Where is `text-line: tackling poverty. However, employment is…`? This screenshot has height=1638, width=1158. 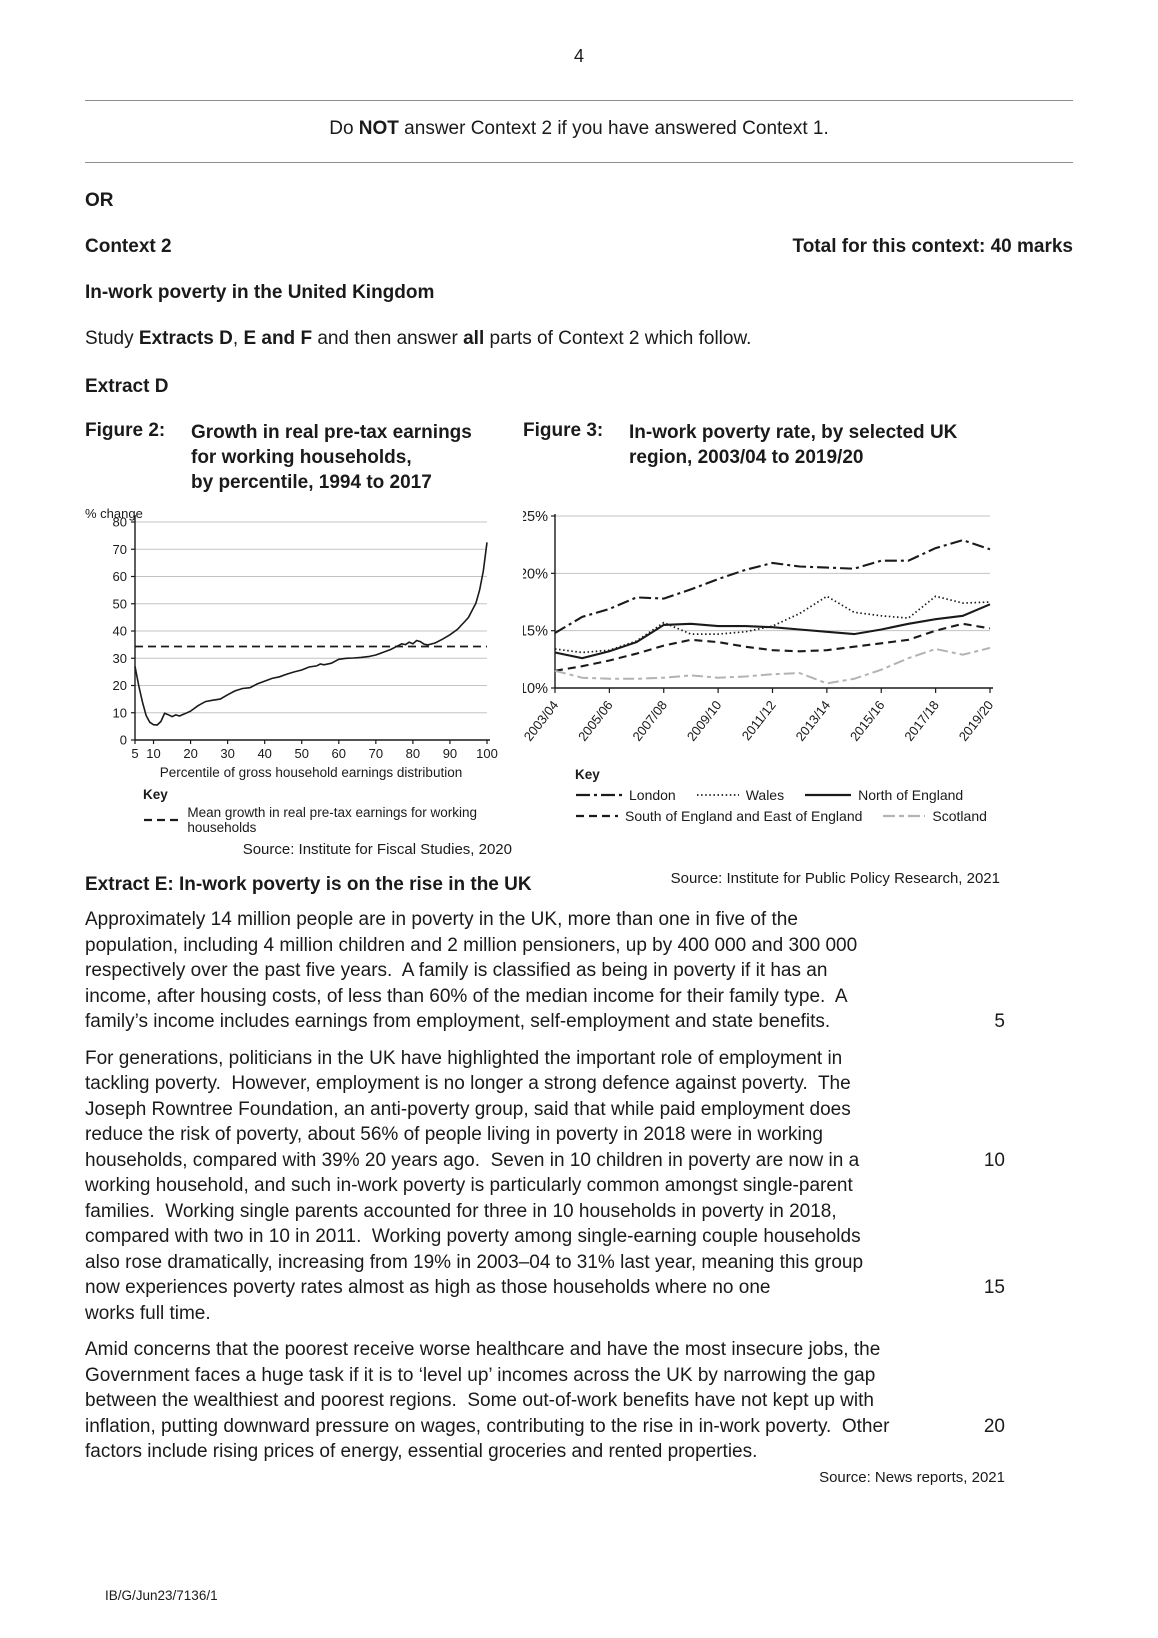 text-line: tackling poverty. However, employment is… is located at coordinates (468, 1083).